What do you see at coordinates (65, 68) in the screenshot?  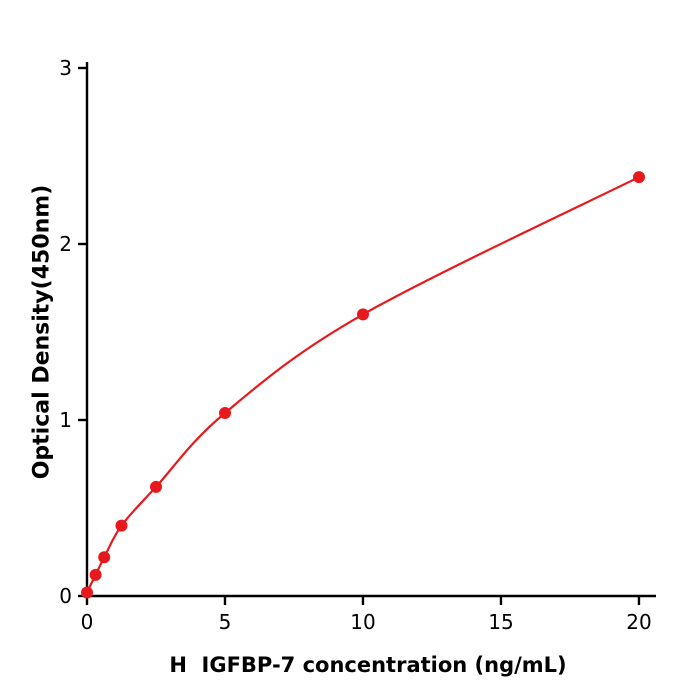 I see `y-tick-label: 3` at bounding box center [65, 68].